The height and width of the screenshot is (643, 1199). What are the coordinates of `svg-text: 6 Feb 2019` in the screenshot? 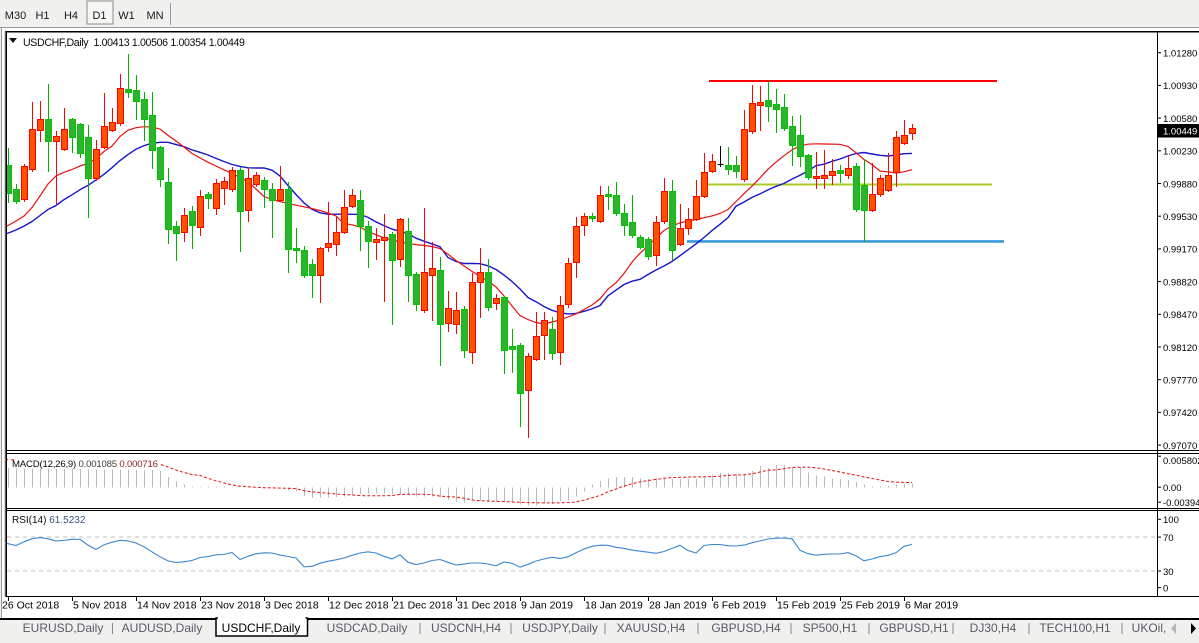 It's located at (739, 606).